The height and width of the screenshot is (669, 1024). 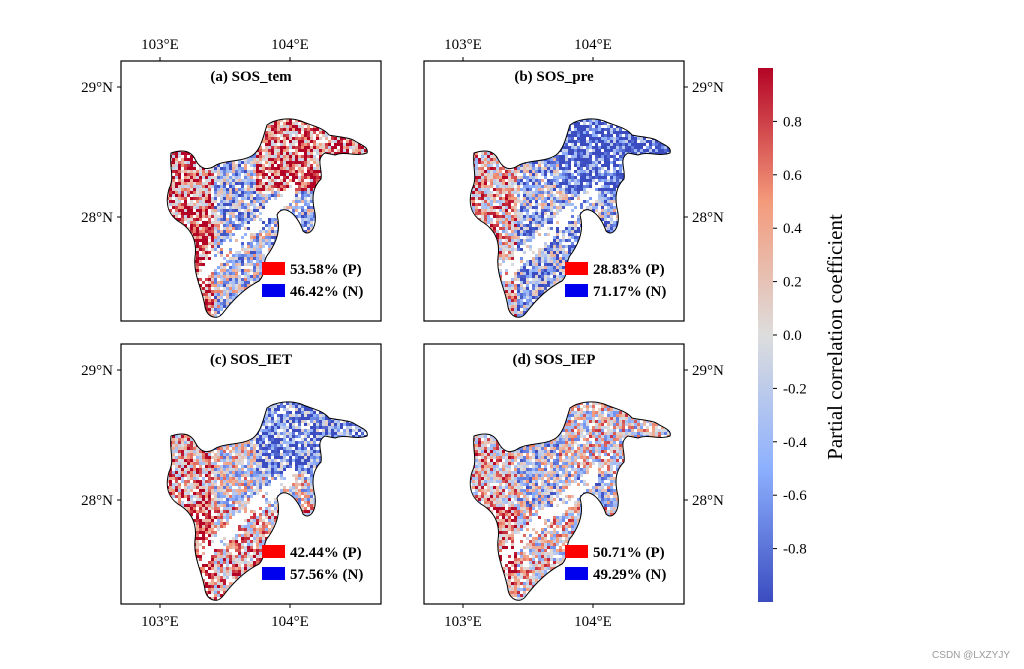 I want to click on colorbar-tick-label: 0.6, so click(x=792, y=176).